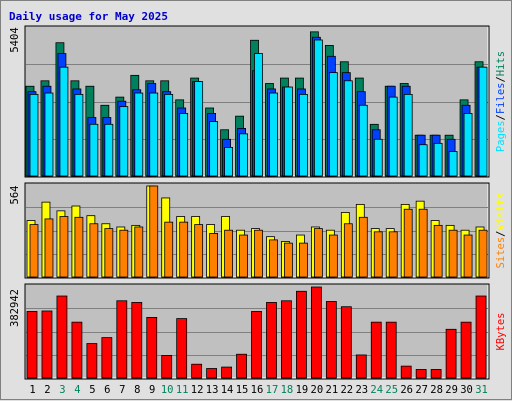 The image size is (512, 401). I want to click on day-label: 3, so click(62, 390).